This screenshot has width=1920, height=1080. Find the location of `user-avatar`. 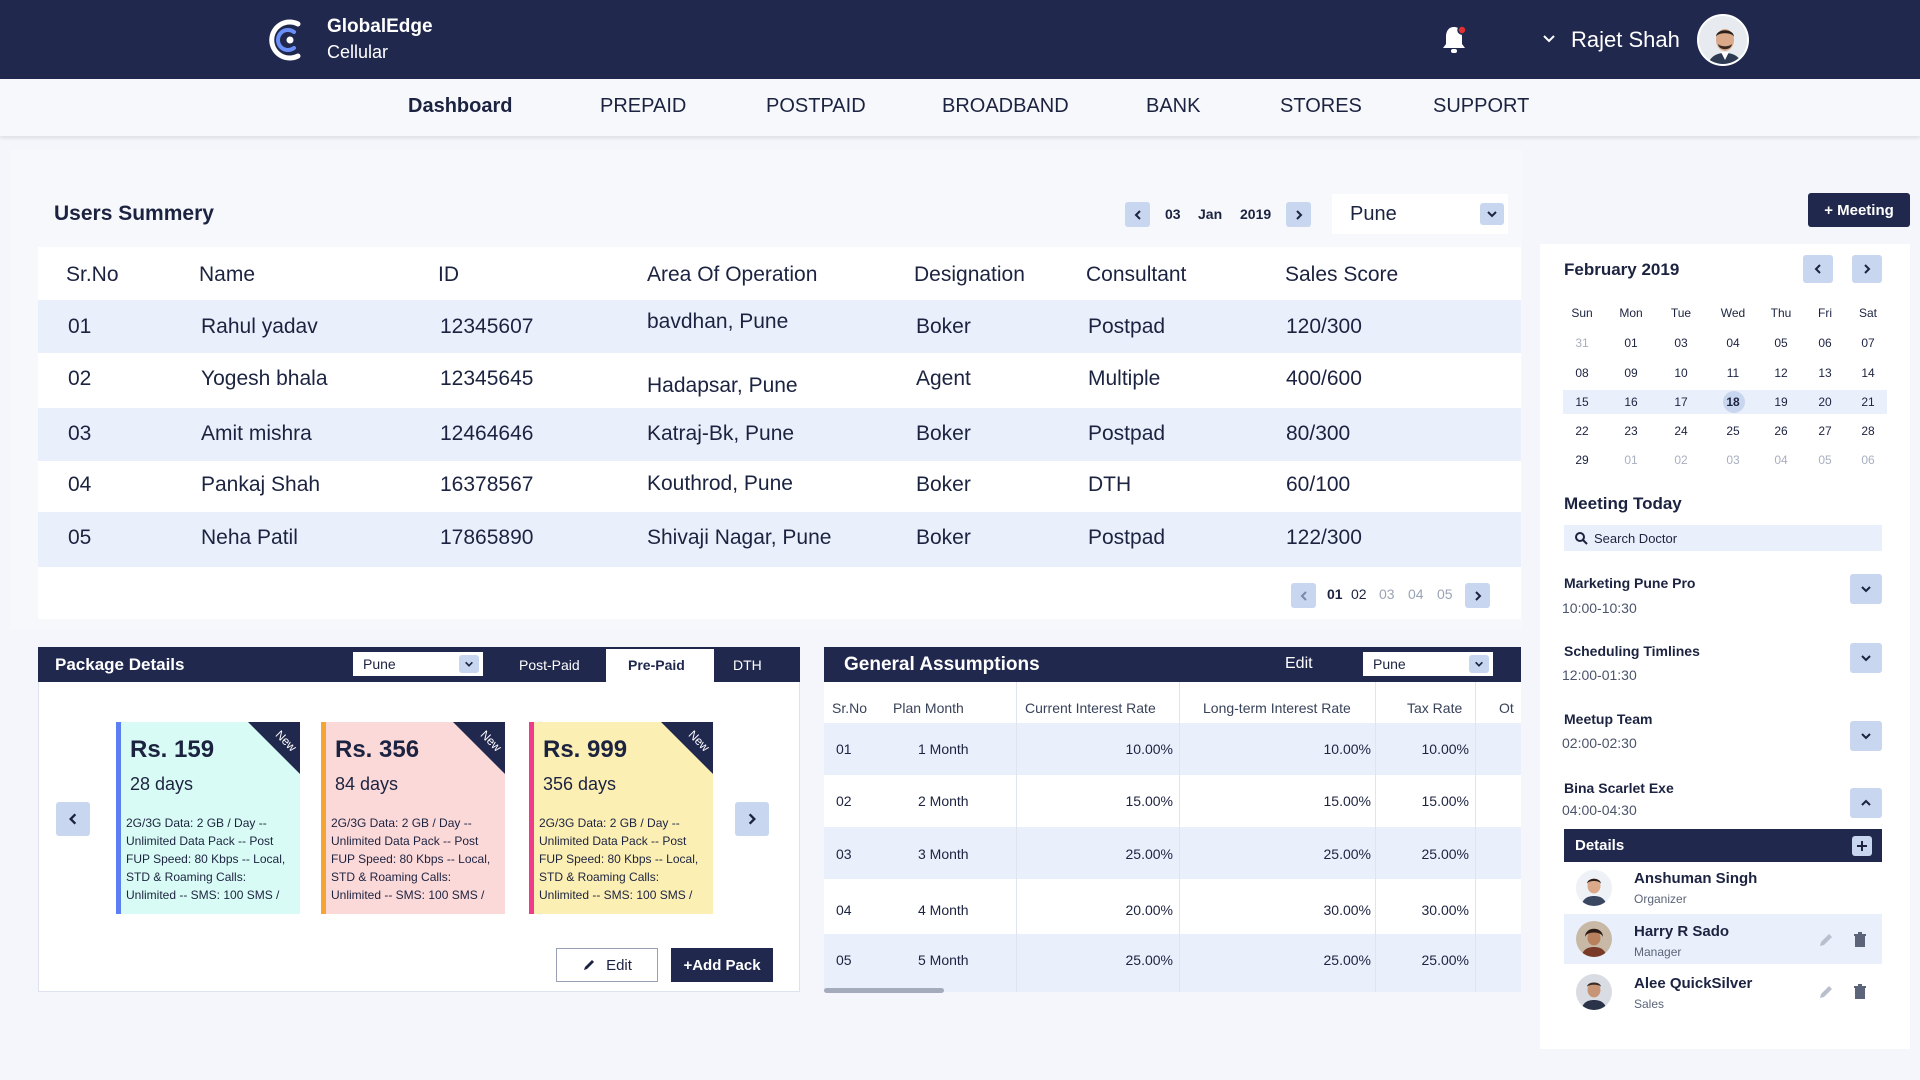

user-avatar is located at coordinates (1723, 40).